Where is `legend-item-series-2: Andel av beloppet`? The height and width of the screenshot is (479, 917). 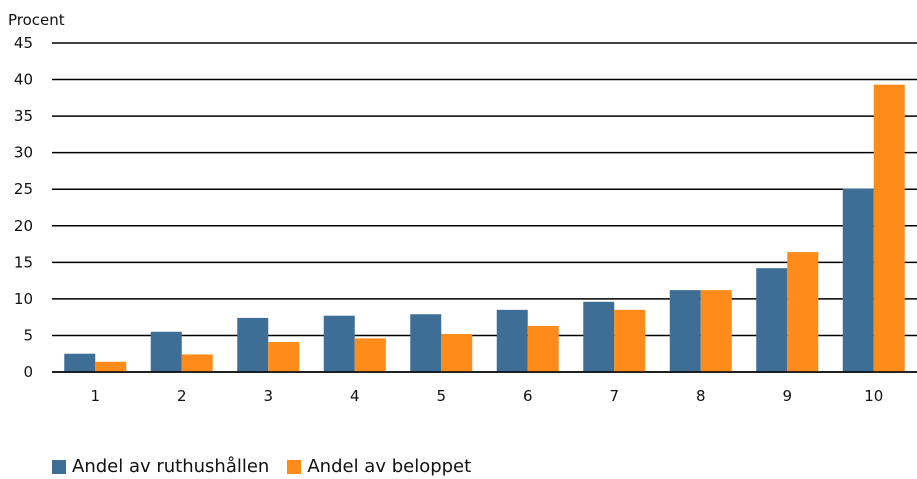
legend-item-series-2: Andel av beloppet is located at coordinates (379, 466).